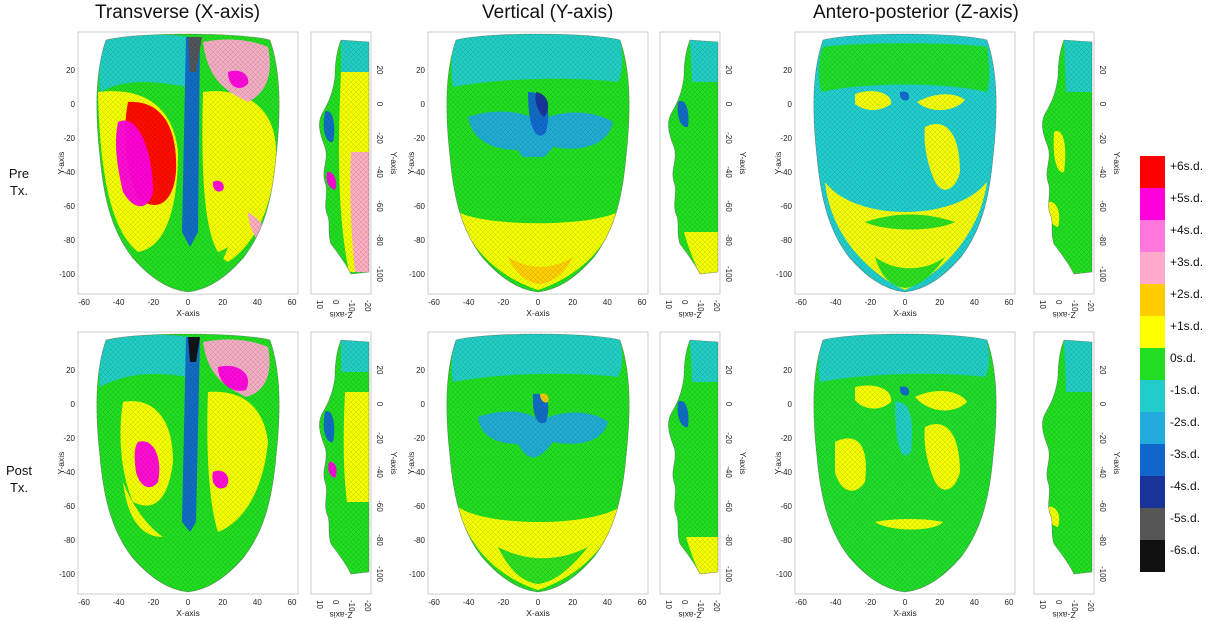 This screenshot has width=1214, height=621. Describe the element at coordinates (1077, 175) in the screenshot. I see `side-panel-anteroposterior-pre-svg: 10 0 -10 -20 Z-axis 20 0 -20 -40 -60 -80 -100 Y-axis` at that location.